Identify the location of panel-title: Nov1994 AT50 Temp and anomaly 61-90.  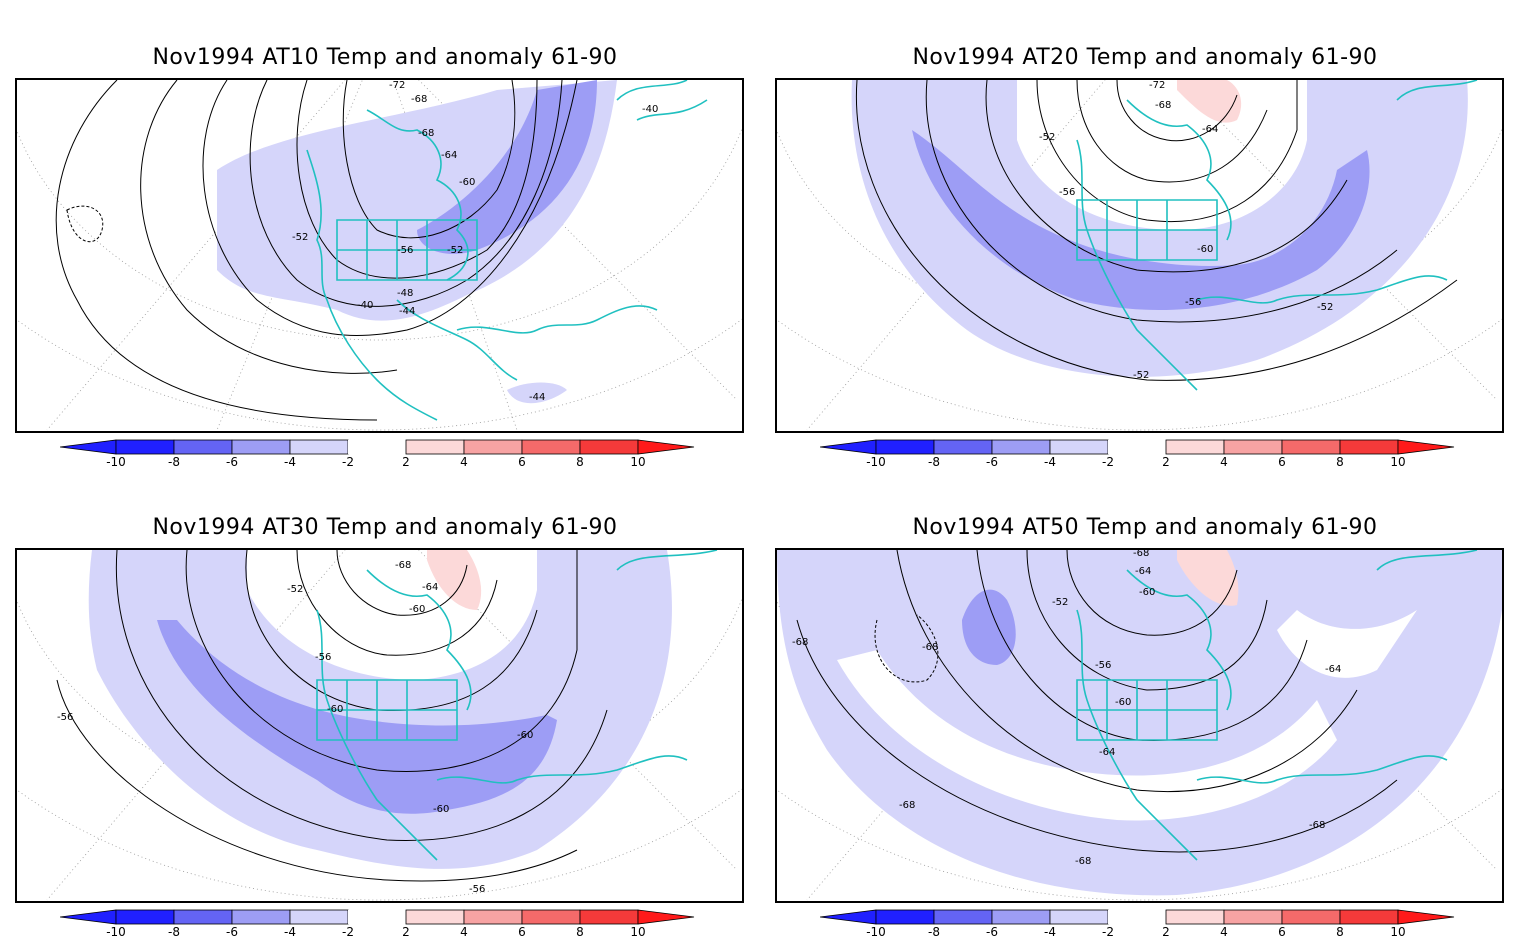
(1145, 527).